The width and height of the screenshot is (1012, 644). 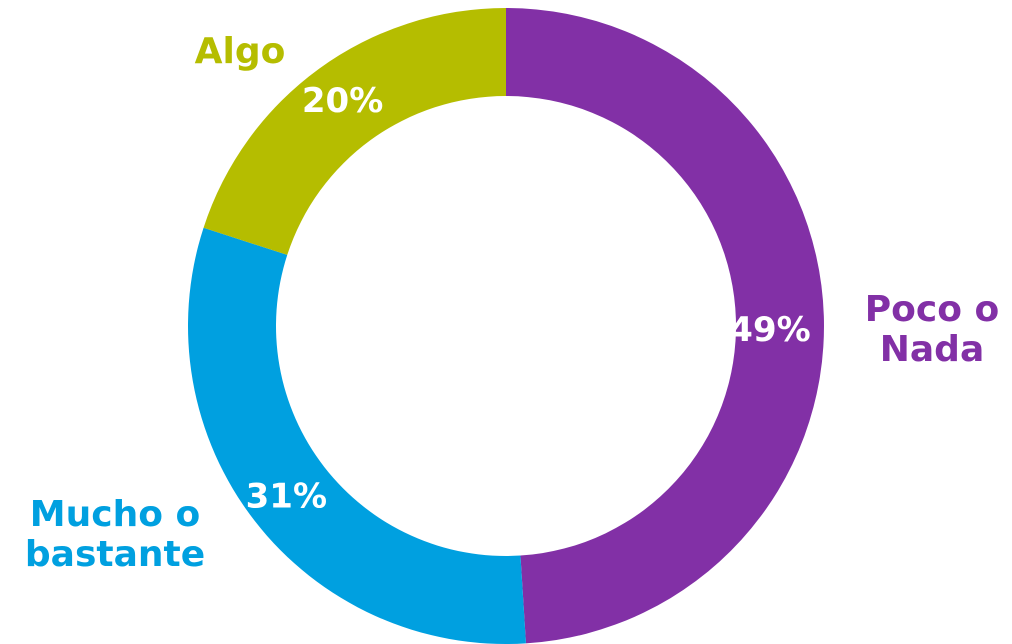 What do you see at coordinates (932, 309) in the screenshot?
I see `category-label-line: Poco o` at bounding box center [932, 309].